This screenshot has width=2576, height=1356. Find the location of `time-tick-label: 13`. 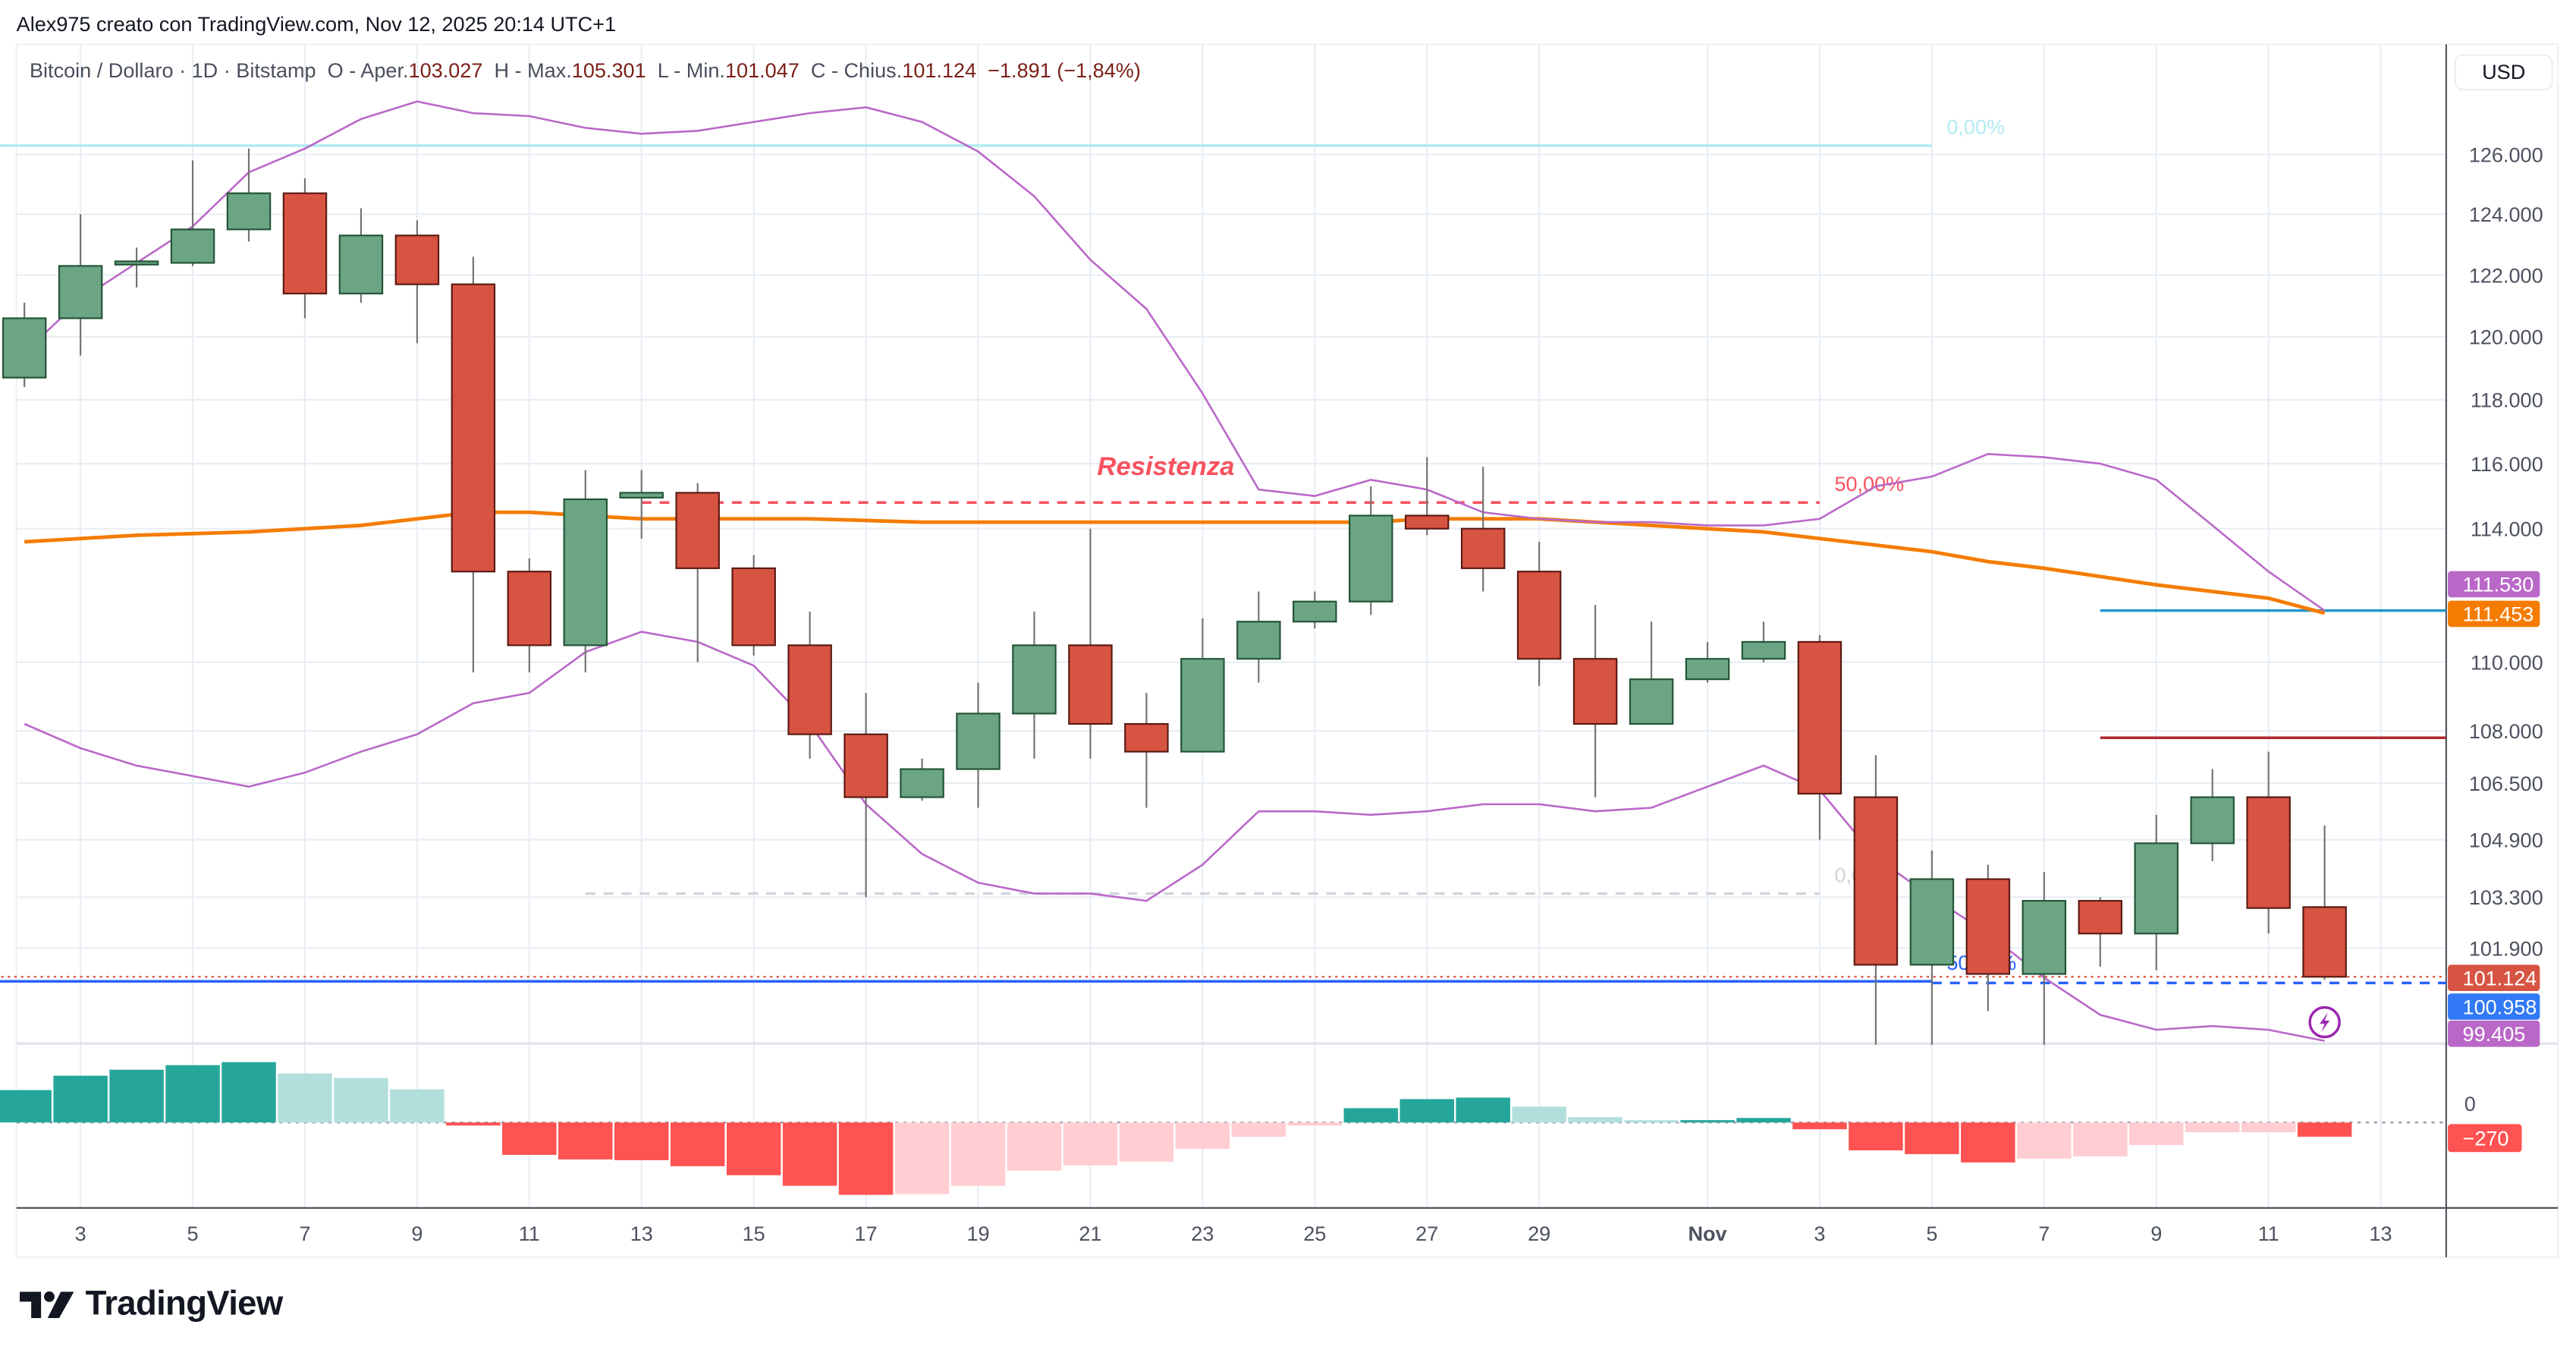

time-tick-label: 13 is located at coordinates (2381, 1233).